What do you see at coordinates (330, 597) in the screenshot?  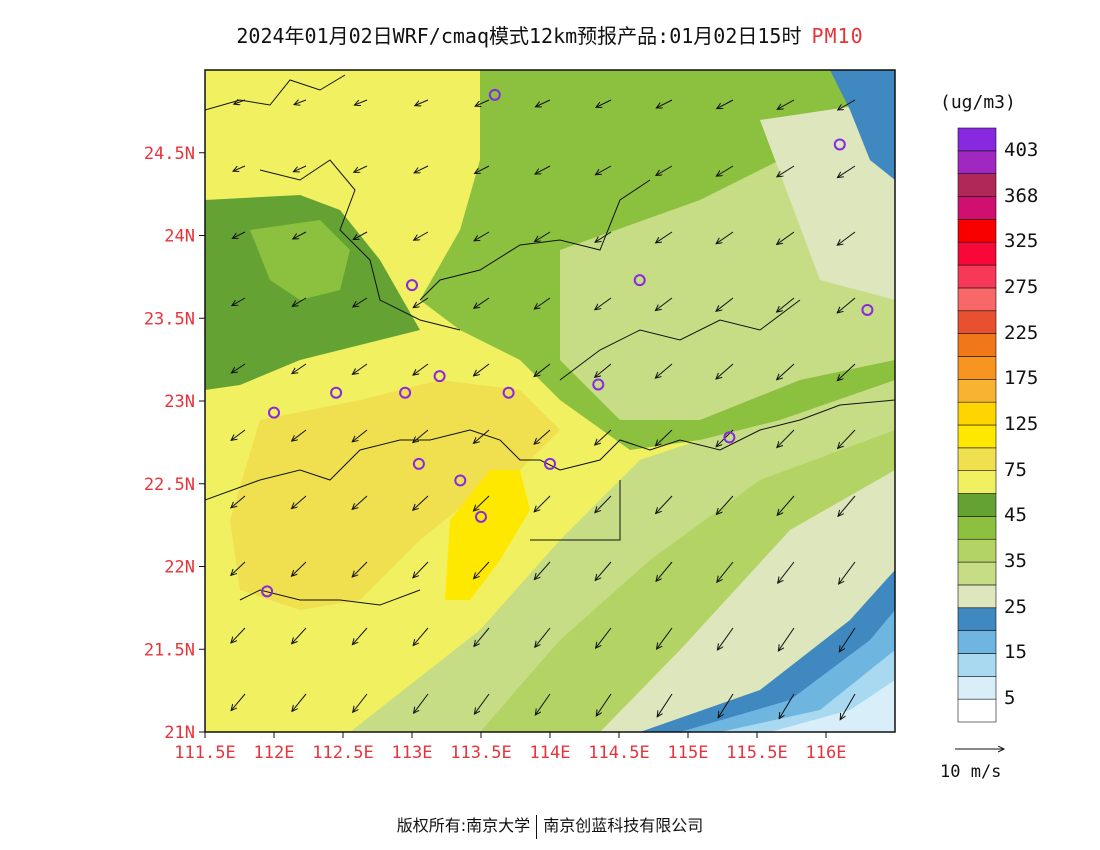 I see `coastline-west` at bounding box center [330, 597].